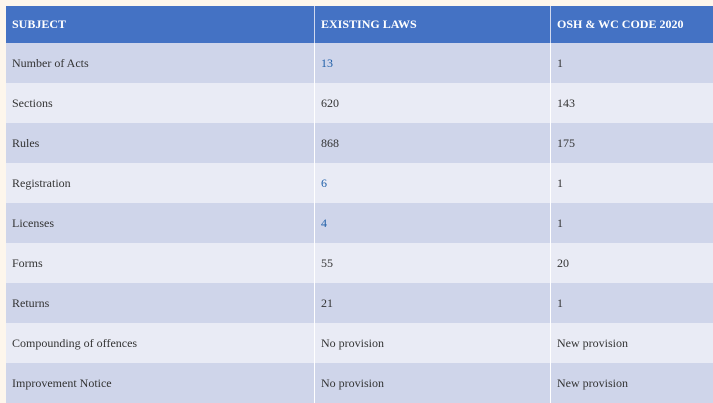  I want to click on subject-cell: Sections, so click(160, 103).